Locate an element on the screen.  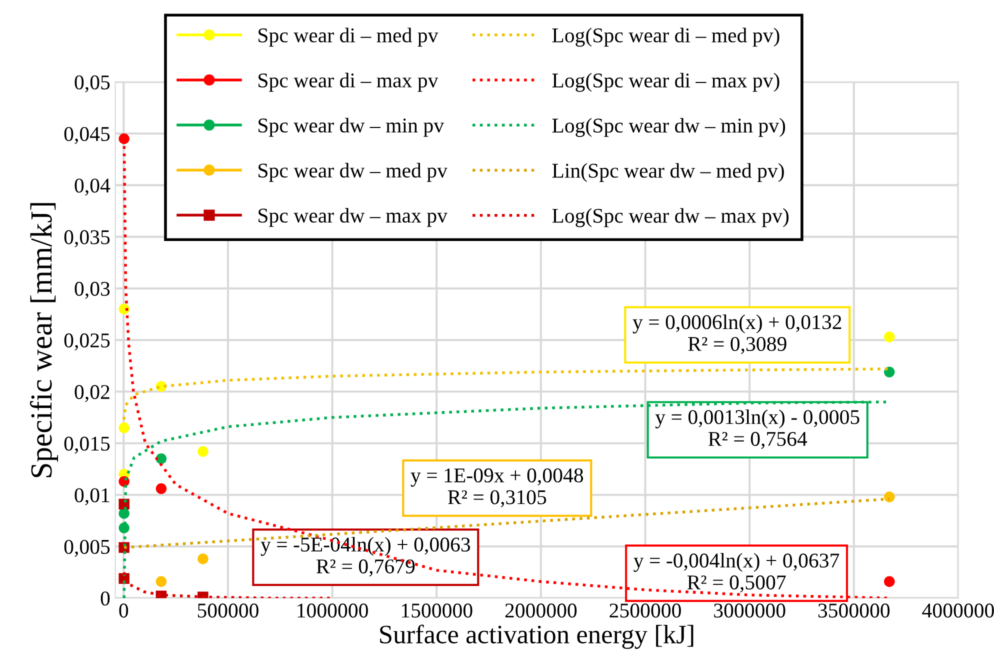
y-tick-label: 0,05 is located at coordinates (92, 83).